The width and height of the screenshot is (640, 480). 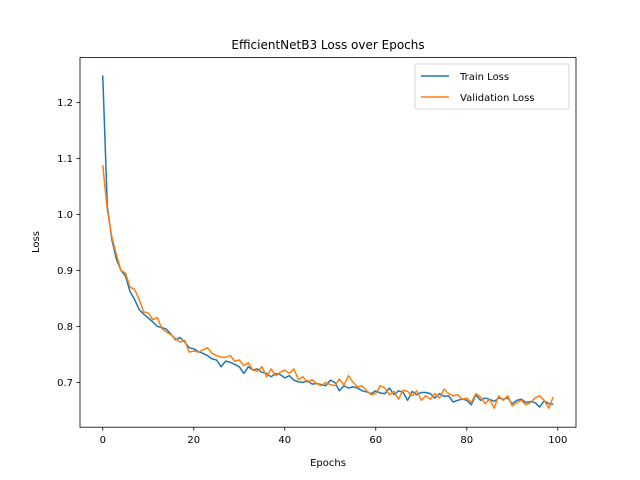 What do you see at coordinates (65, 103) in the screenshot?
I see `y-tick-label: 1.2` at bounding box center [65, 103].